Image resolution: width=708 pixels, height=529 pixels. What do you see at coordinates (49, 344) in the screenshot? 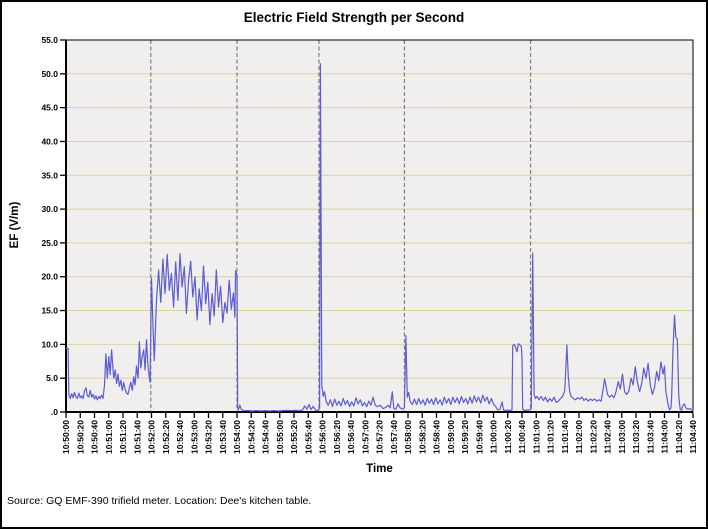
I see `y-tick-label: 10.0` at bounding box center [49, 344].